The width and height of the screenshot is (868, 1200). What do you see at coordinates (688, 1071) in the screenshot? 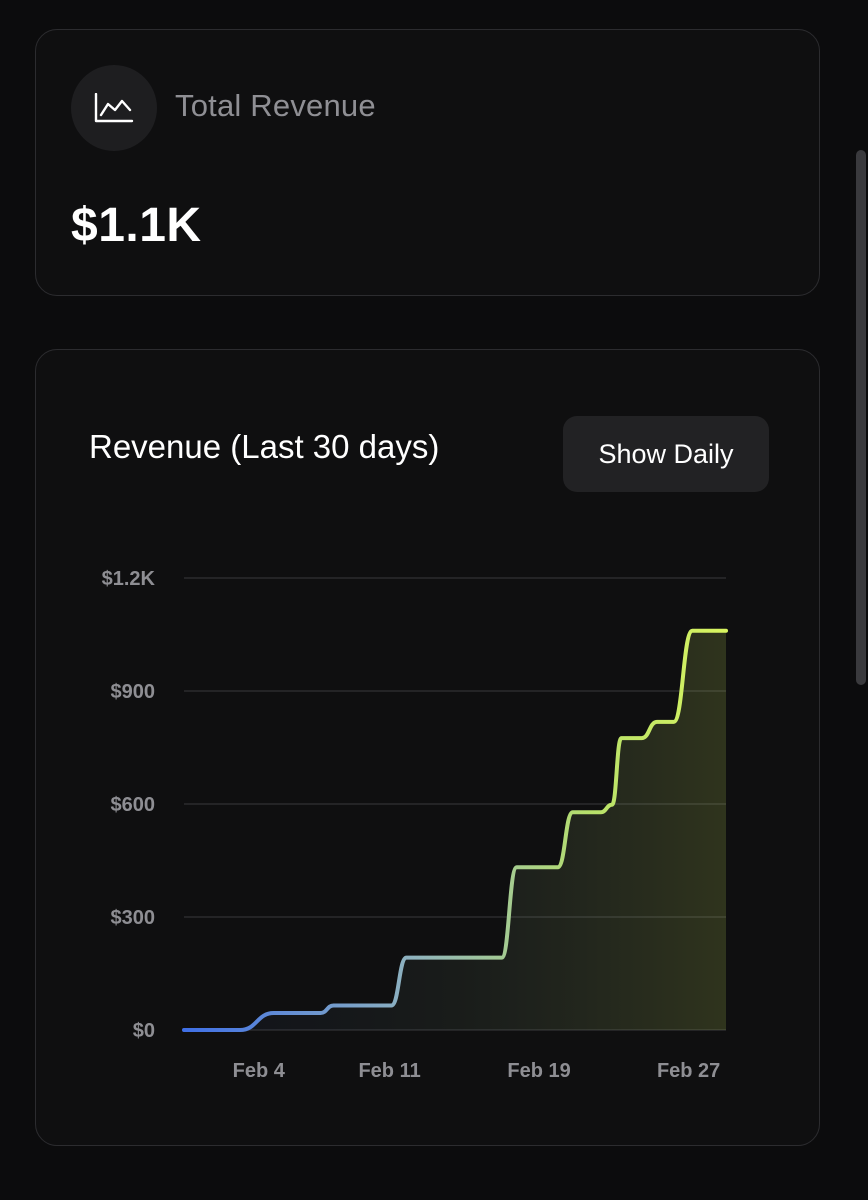
I see `x-tick-label: Feb 27` at bounding box center [688, 1071].